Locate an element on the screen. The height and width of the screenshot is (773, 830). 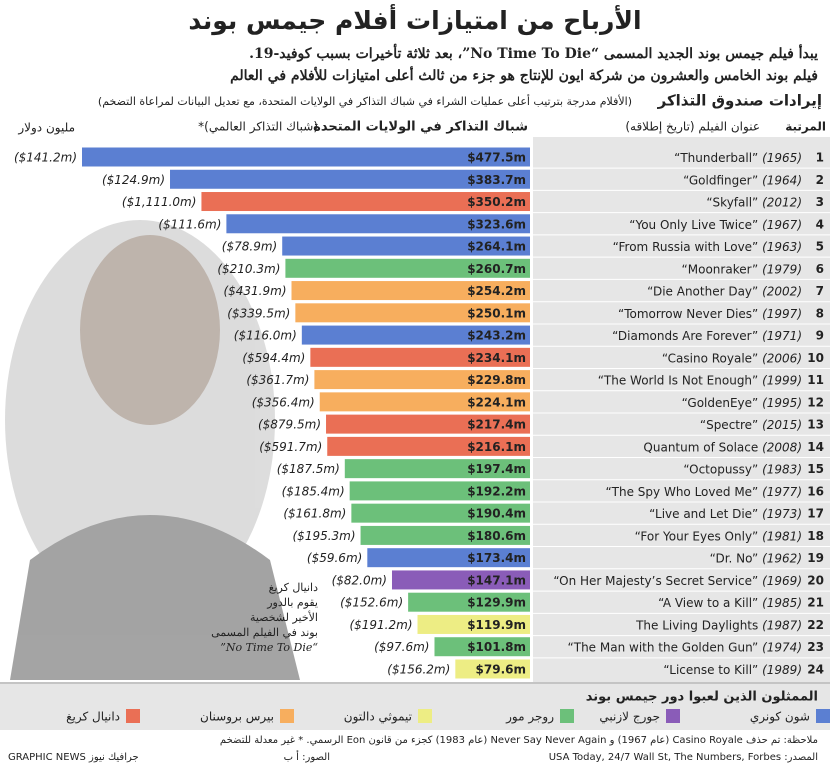
film-year: (1979) is located at coordinates (782, 269).